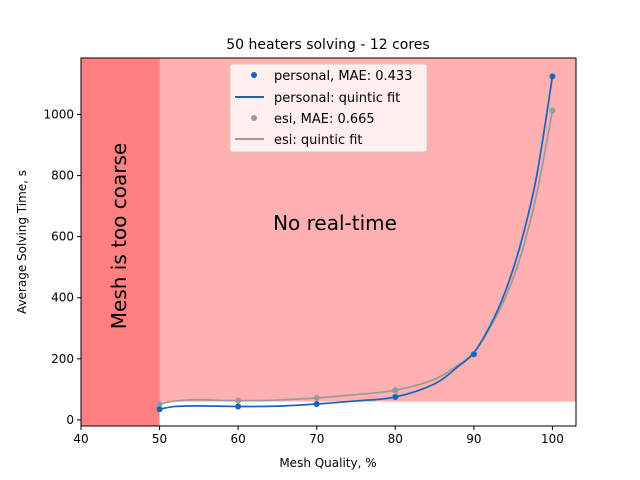 The image size is (640, 480). What do you see at coordinates (159, 439) in the screenshot?
I see `x-tick-label-1: 50` at bounding box center [159, 439].